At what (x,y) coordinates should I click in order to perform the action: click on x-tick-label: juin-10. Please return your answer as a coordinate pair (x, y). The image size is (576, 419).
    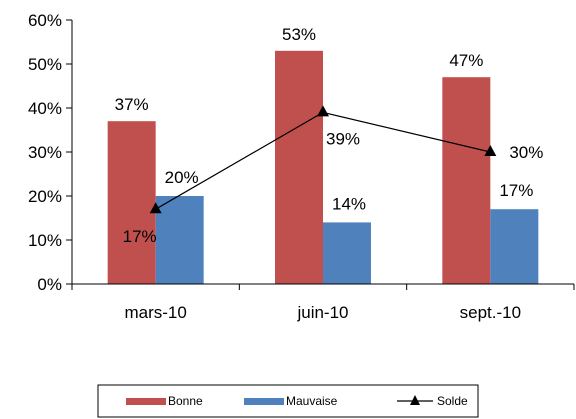
    Looking at the image, I should click on (322, 312).